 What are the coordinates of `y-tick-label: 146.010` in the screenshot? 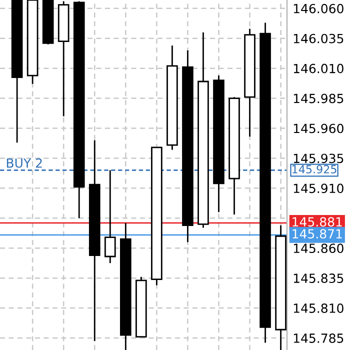 It's located at (319, 69).